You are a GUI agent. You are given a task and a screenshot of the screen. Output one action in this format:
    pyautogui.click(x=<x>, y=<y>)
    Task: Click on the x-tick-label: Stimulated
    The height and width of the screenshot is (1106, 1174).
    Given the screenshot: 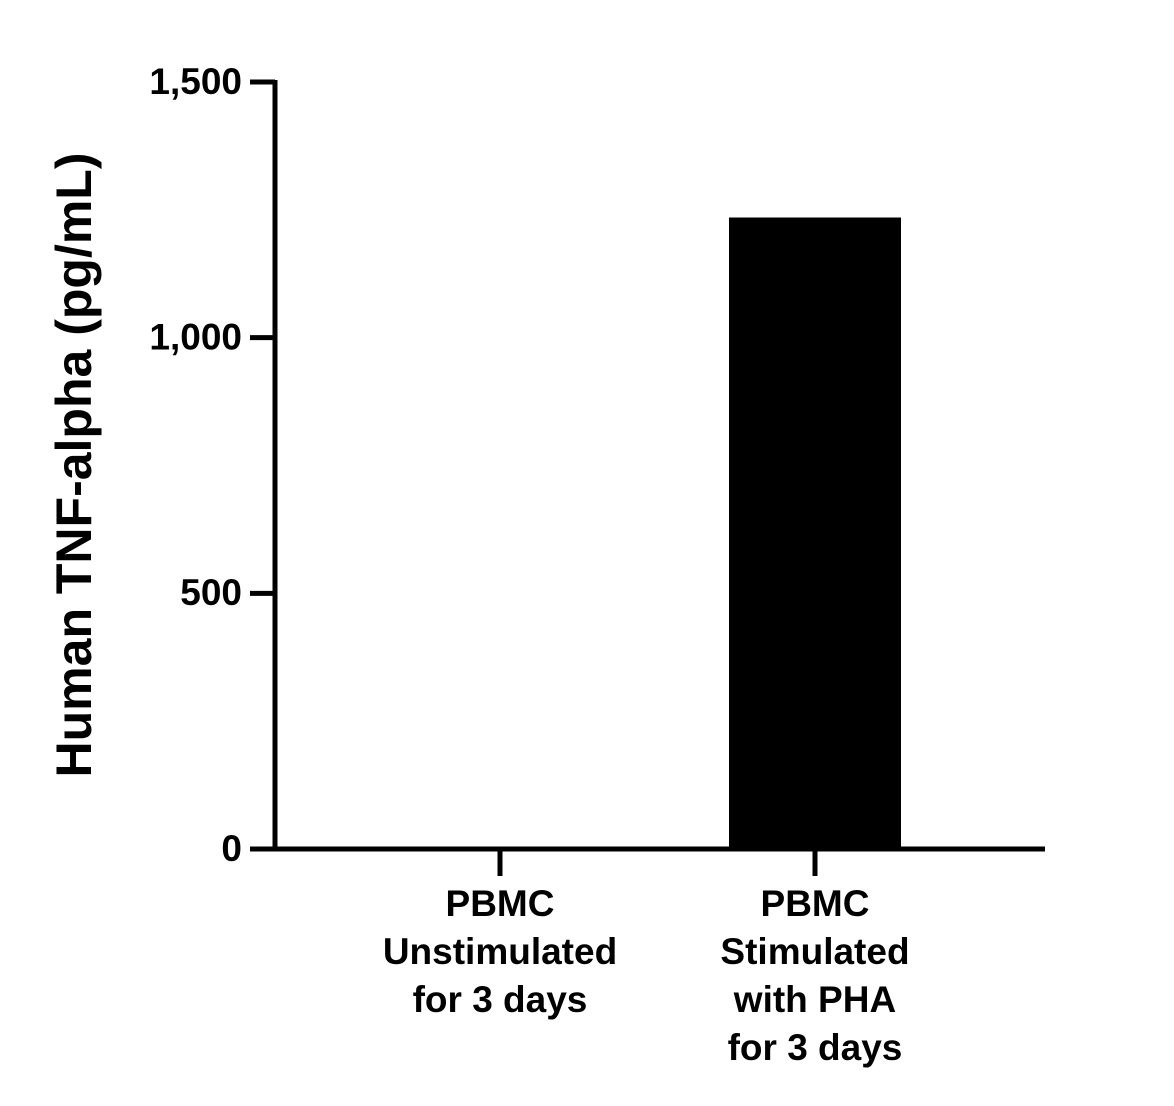 What is the action you would take?
    pyautogui.click(x=814, y=951)
    